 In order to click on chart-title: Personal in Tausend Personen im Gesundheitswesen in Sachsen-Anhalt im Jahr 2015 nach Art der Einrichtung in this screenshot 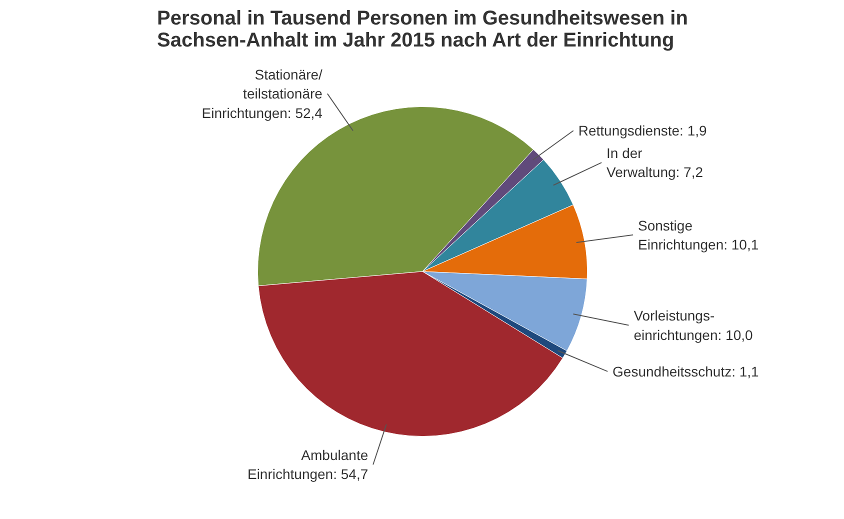, I will do `click(422, 30)`.